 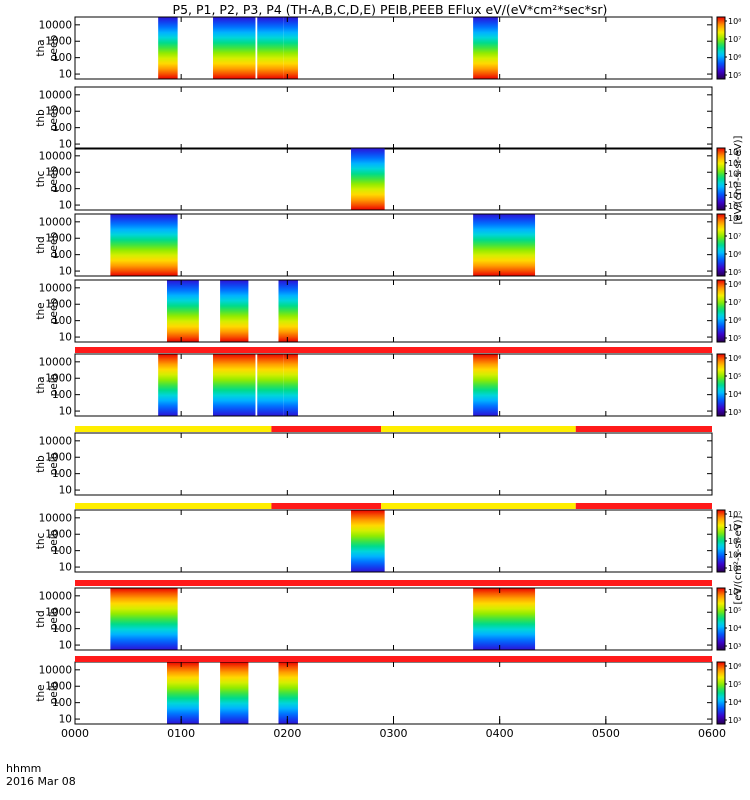 I want to click on panel-label-probe: the, so click(x=41, y=310).